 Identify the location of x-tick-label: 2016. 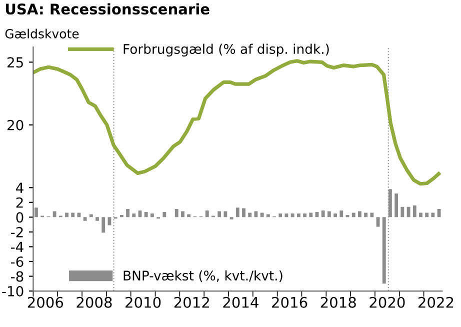
(290, 302).